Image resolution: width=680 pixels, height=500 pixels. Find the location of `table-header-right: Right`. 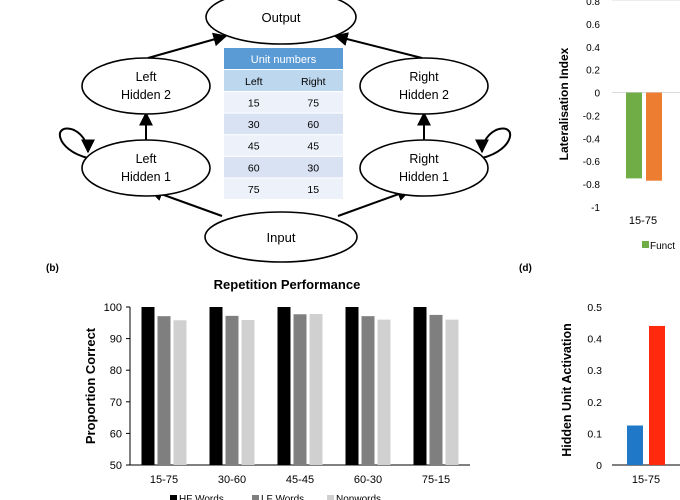

table-header-right: Right is located at coordinates (313, 82).